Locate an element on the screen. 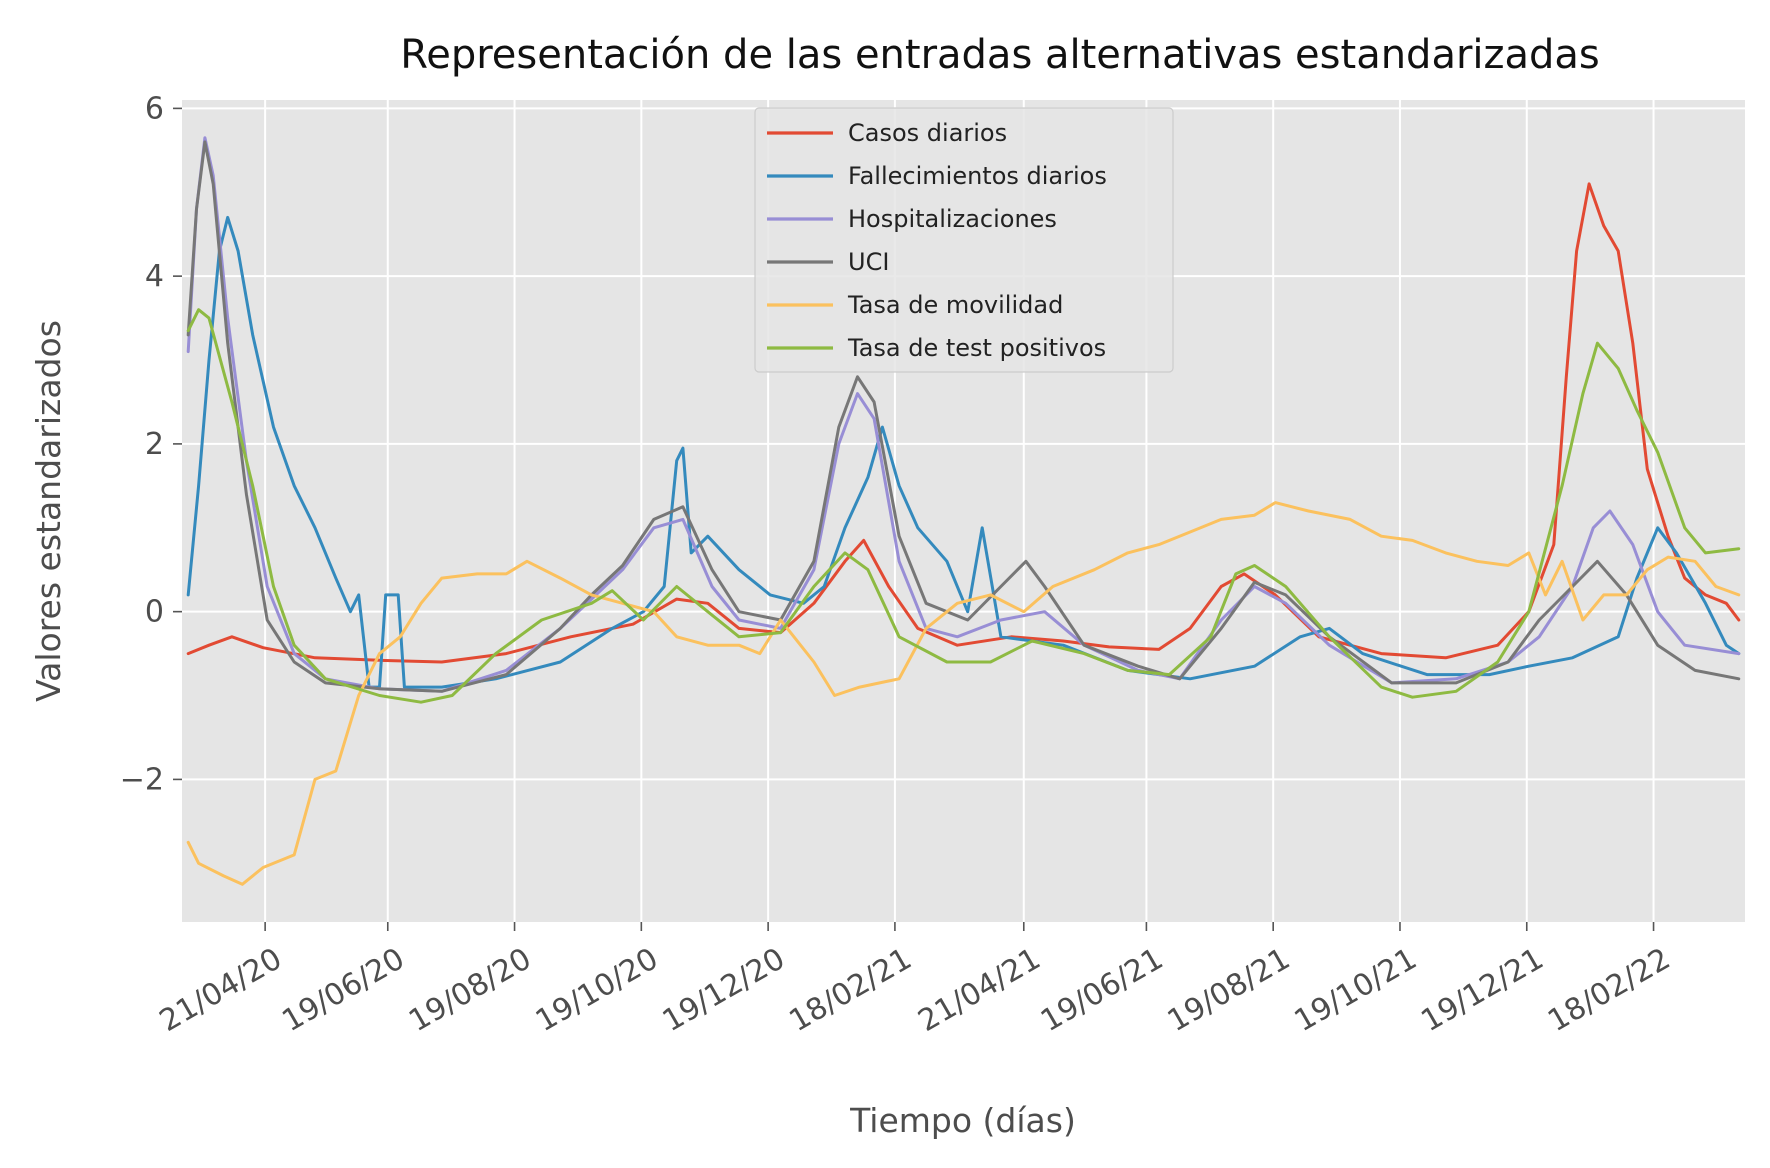  x-tick-label: 18/02/21 is located at coordinates (851, 990).